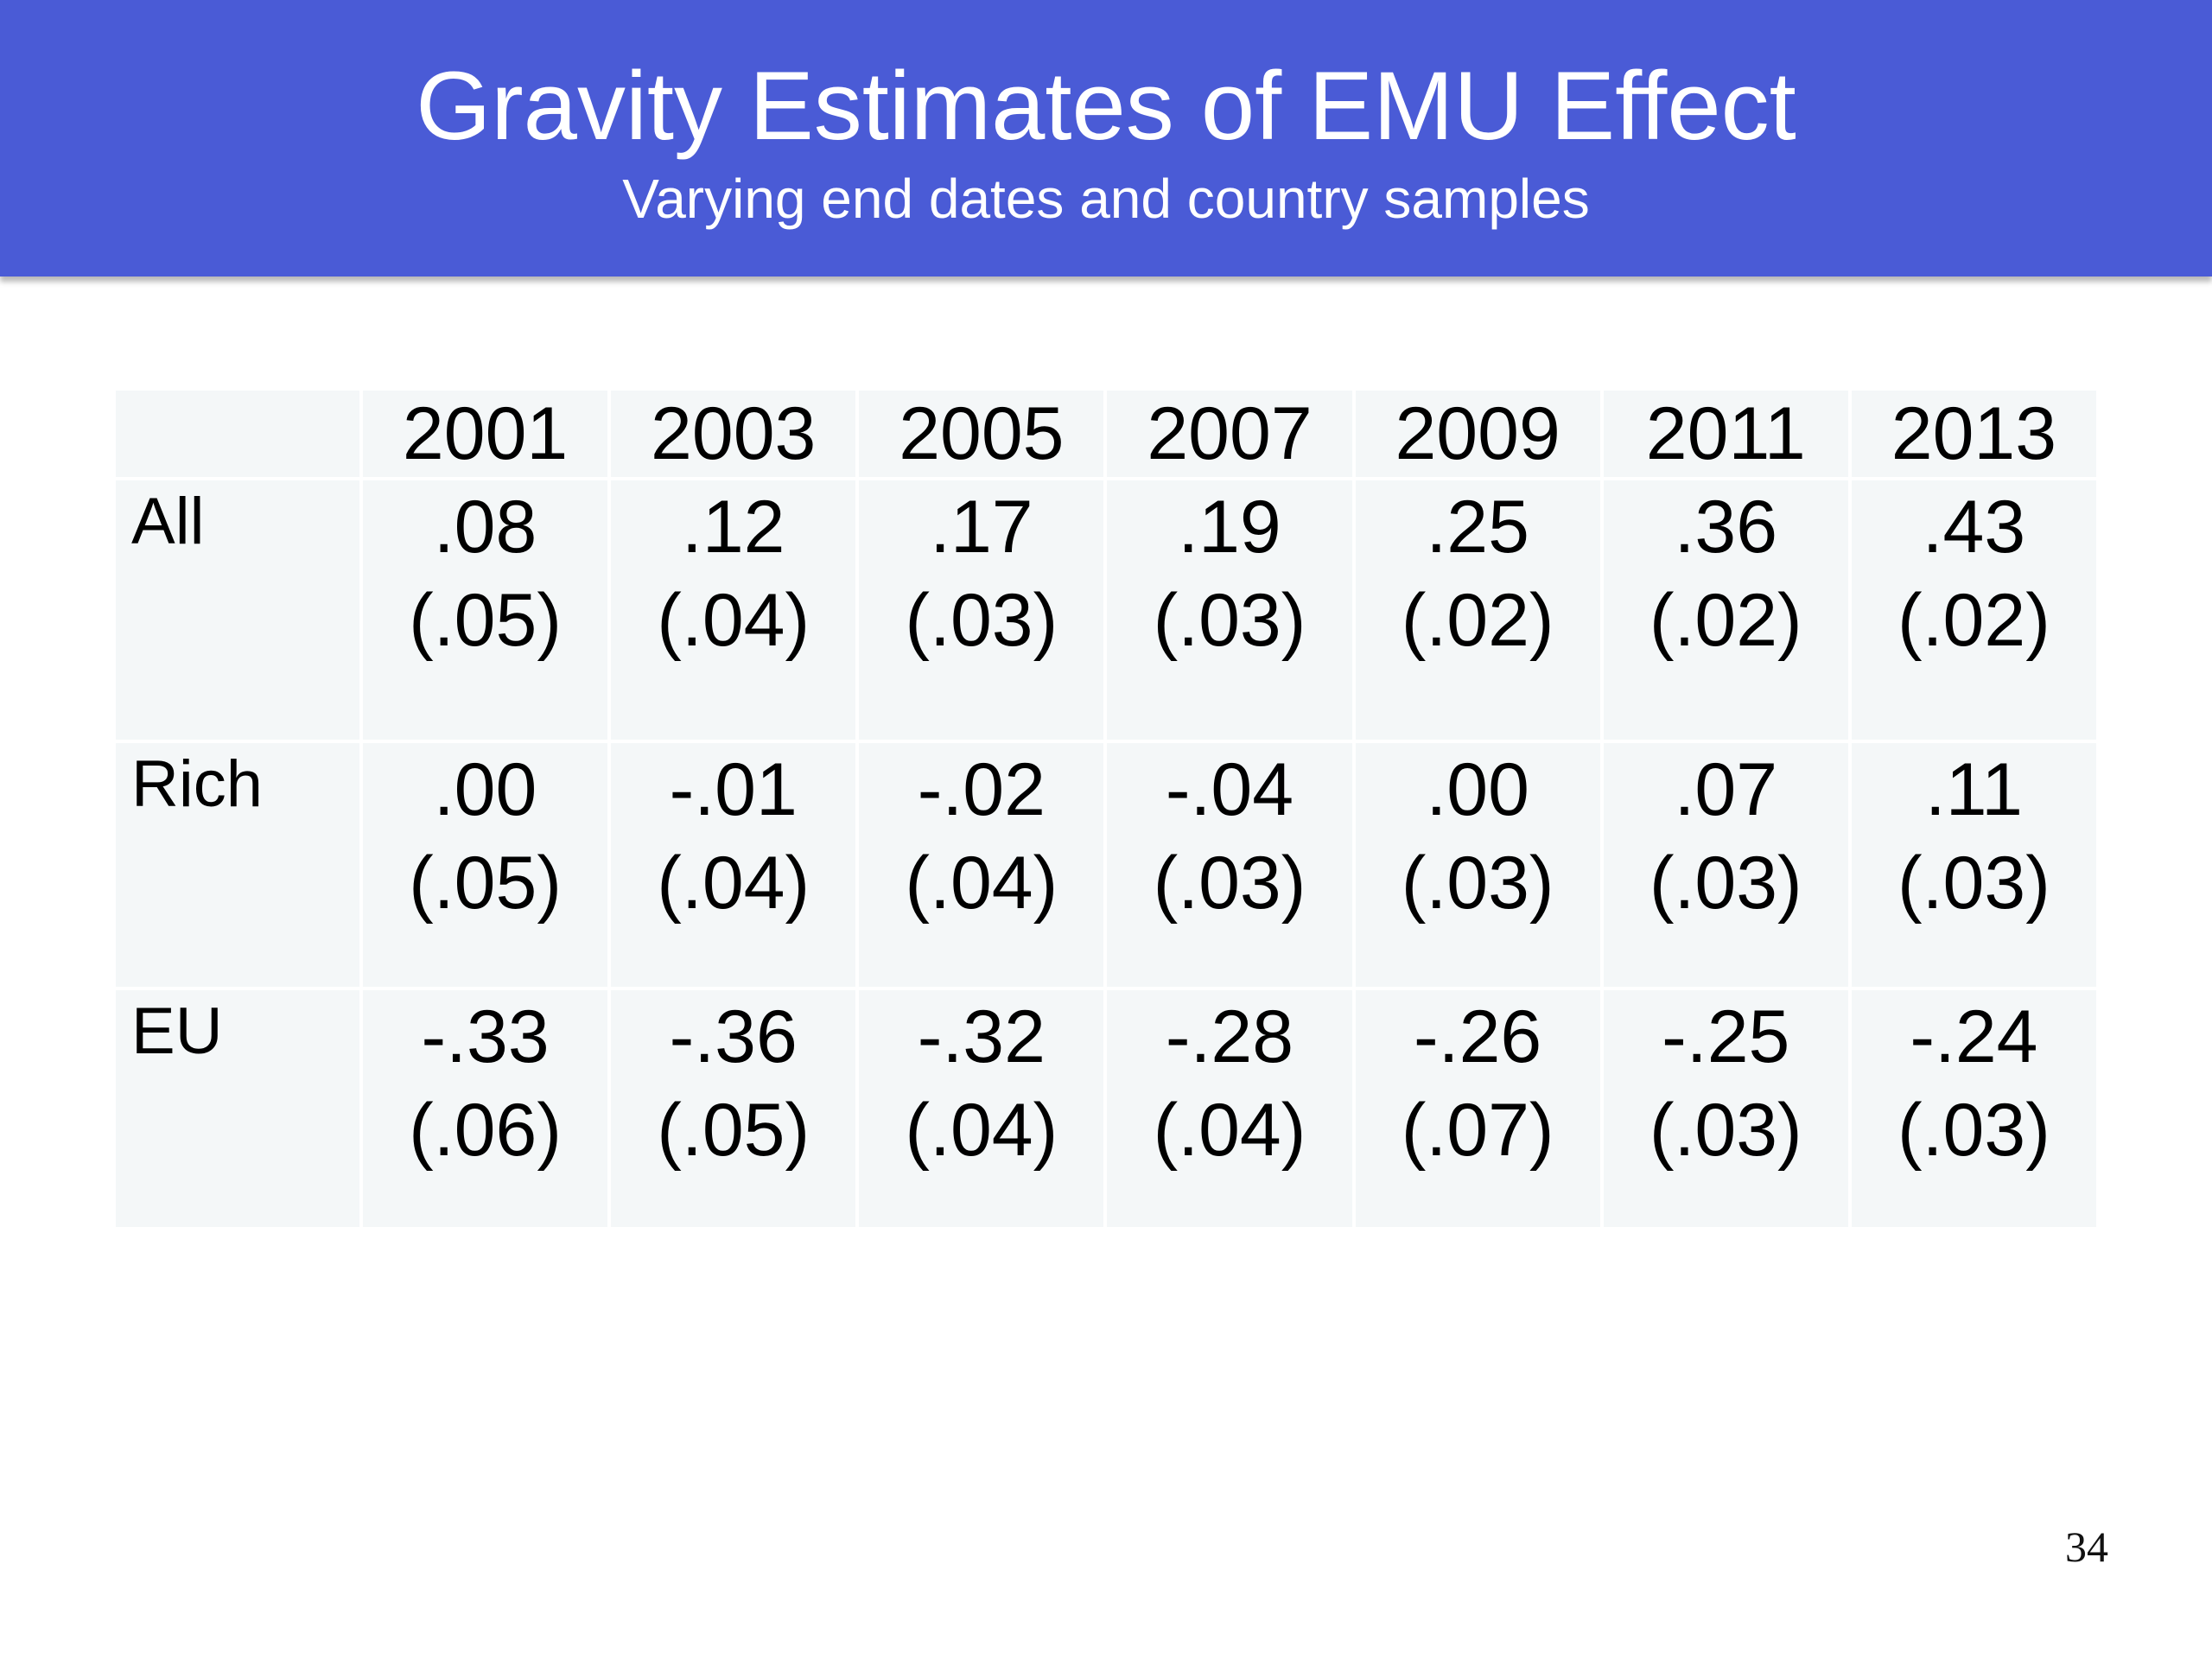 The width and height of the screenshot is (2212, 1659). I want to click on table-cell: -.24 (.03), so click(1973, 1108).